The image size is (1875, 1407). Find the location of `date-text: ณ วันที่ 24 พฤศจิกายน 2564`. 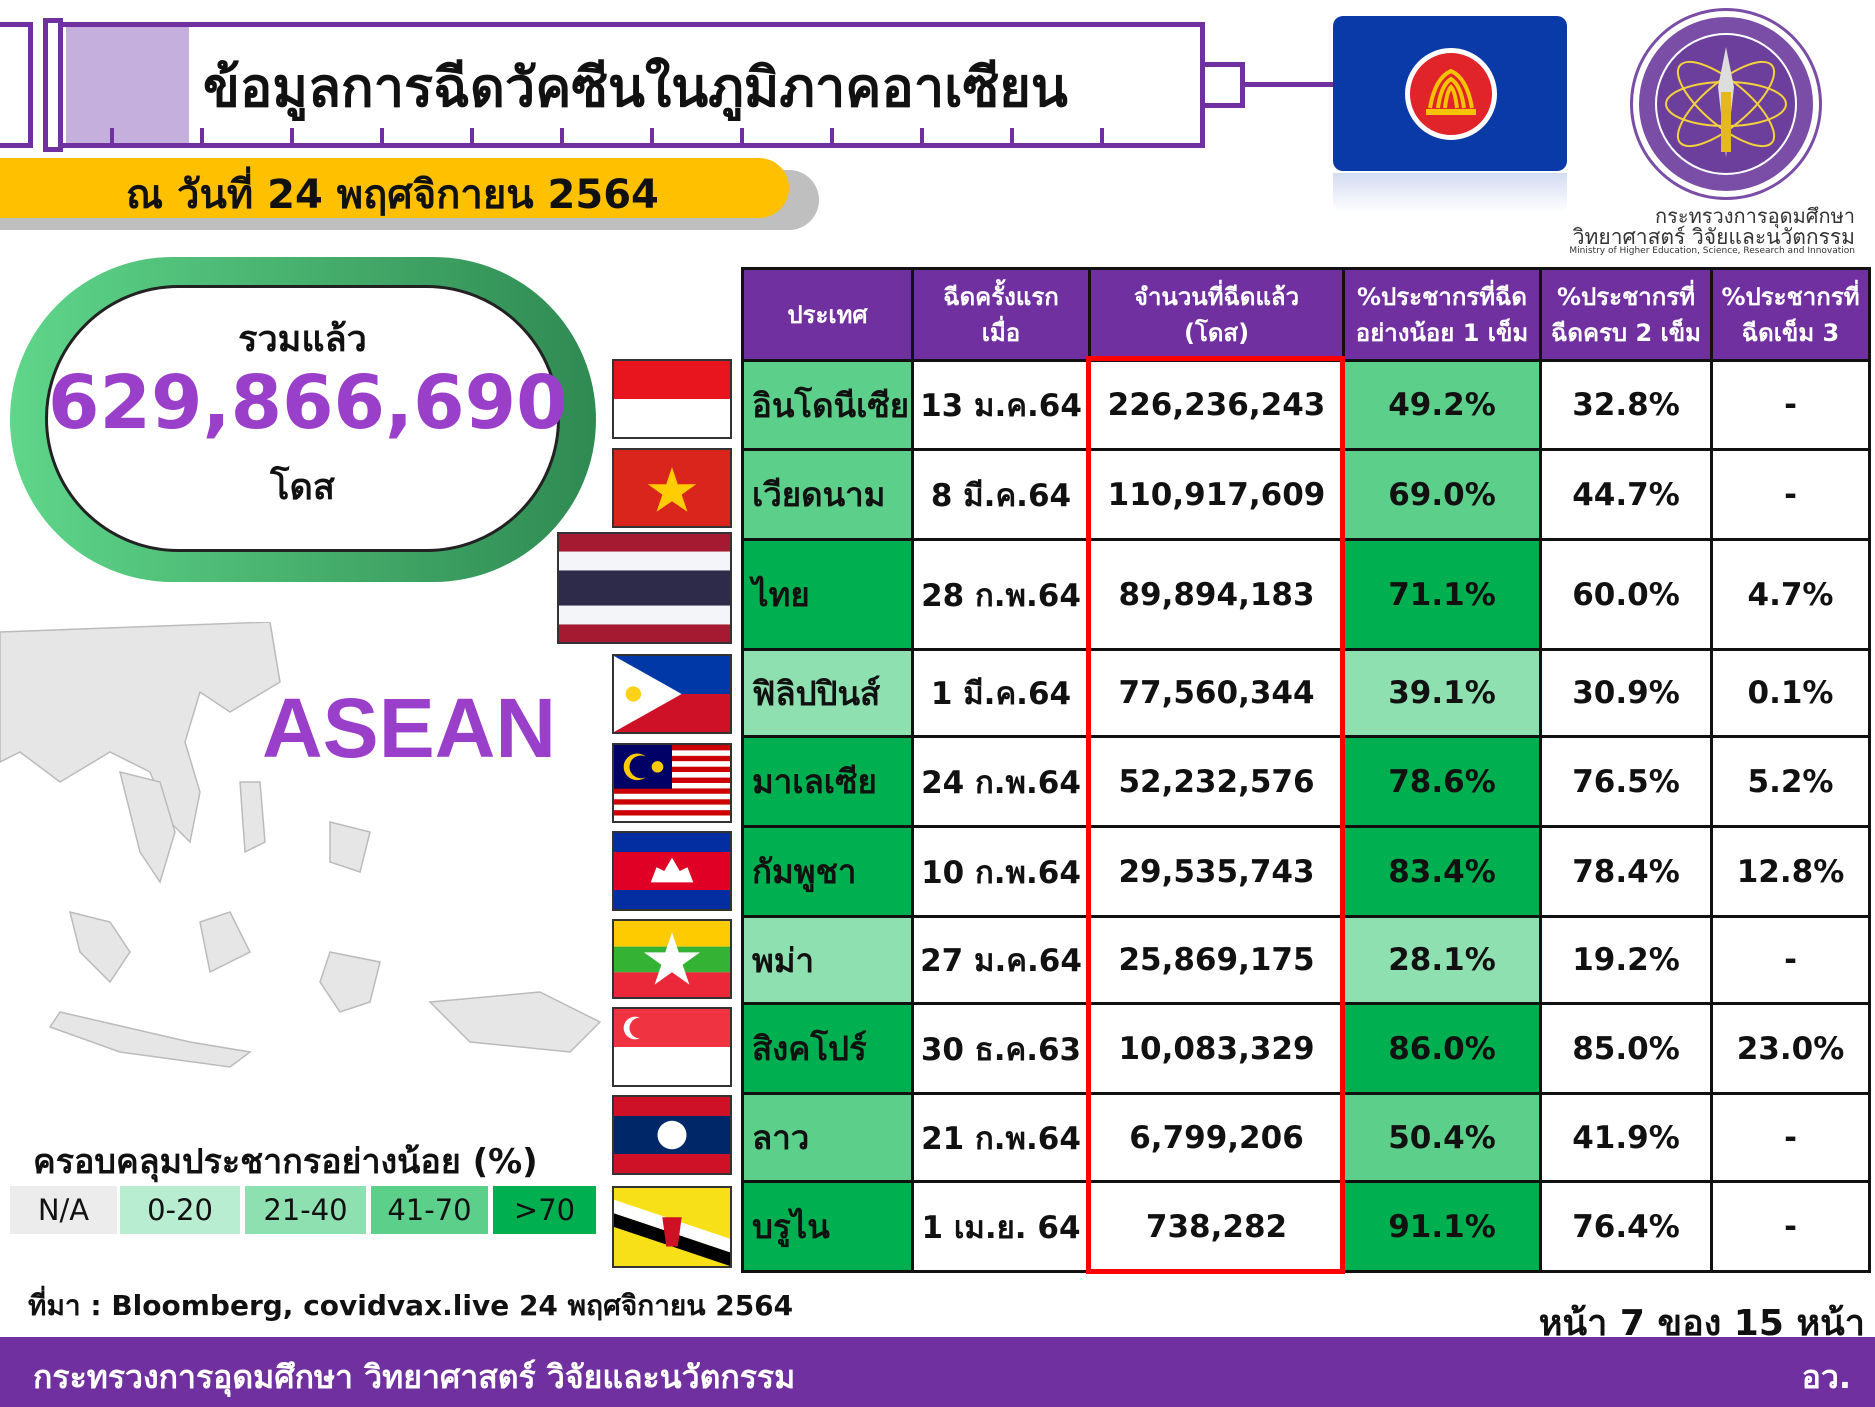

date-text: ณ วันที่ 24 พฤศจิกายน 2564 is located at coordinates (392, 195).